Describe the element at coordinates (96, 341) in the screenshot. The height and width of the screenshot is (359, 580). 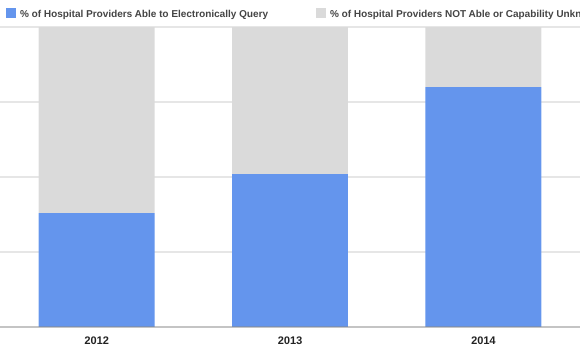
I see `x-tick-label: 2012` at that location.